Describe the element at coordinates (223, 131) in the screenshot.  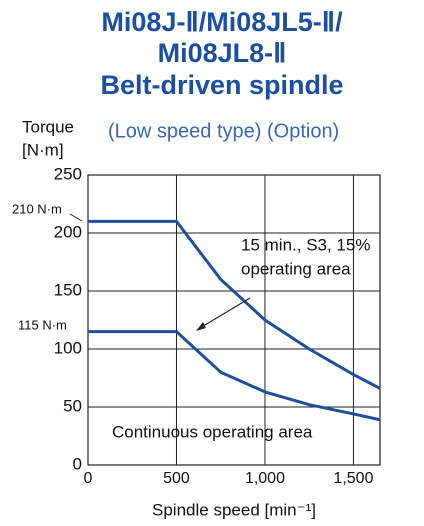
I see `chart-subtitle: (Low speed type) (Option)` at that location.